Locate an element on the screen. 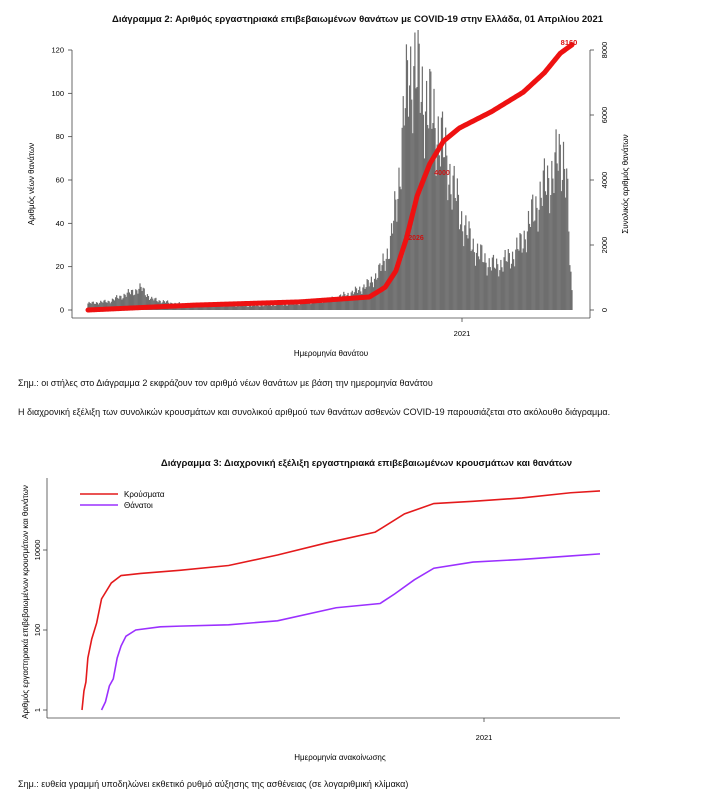  fig2-y-tick-label: 60 is located at coordinates (60, 180).